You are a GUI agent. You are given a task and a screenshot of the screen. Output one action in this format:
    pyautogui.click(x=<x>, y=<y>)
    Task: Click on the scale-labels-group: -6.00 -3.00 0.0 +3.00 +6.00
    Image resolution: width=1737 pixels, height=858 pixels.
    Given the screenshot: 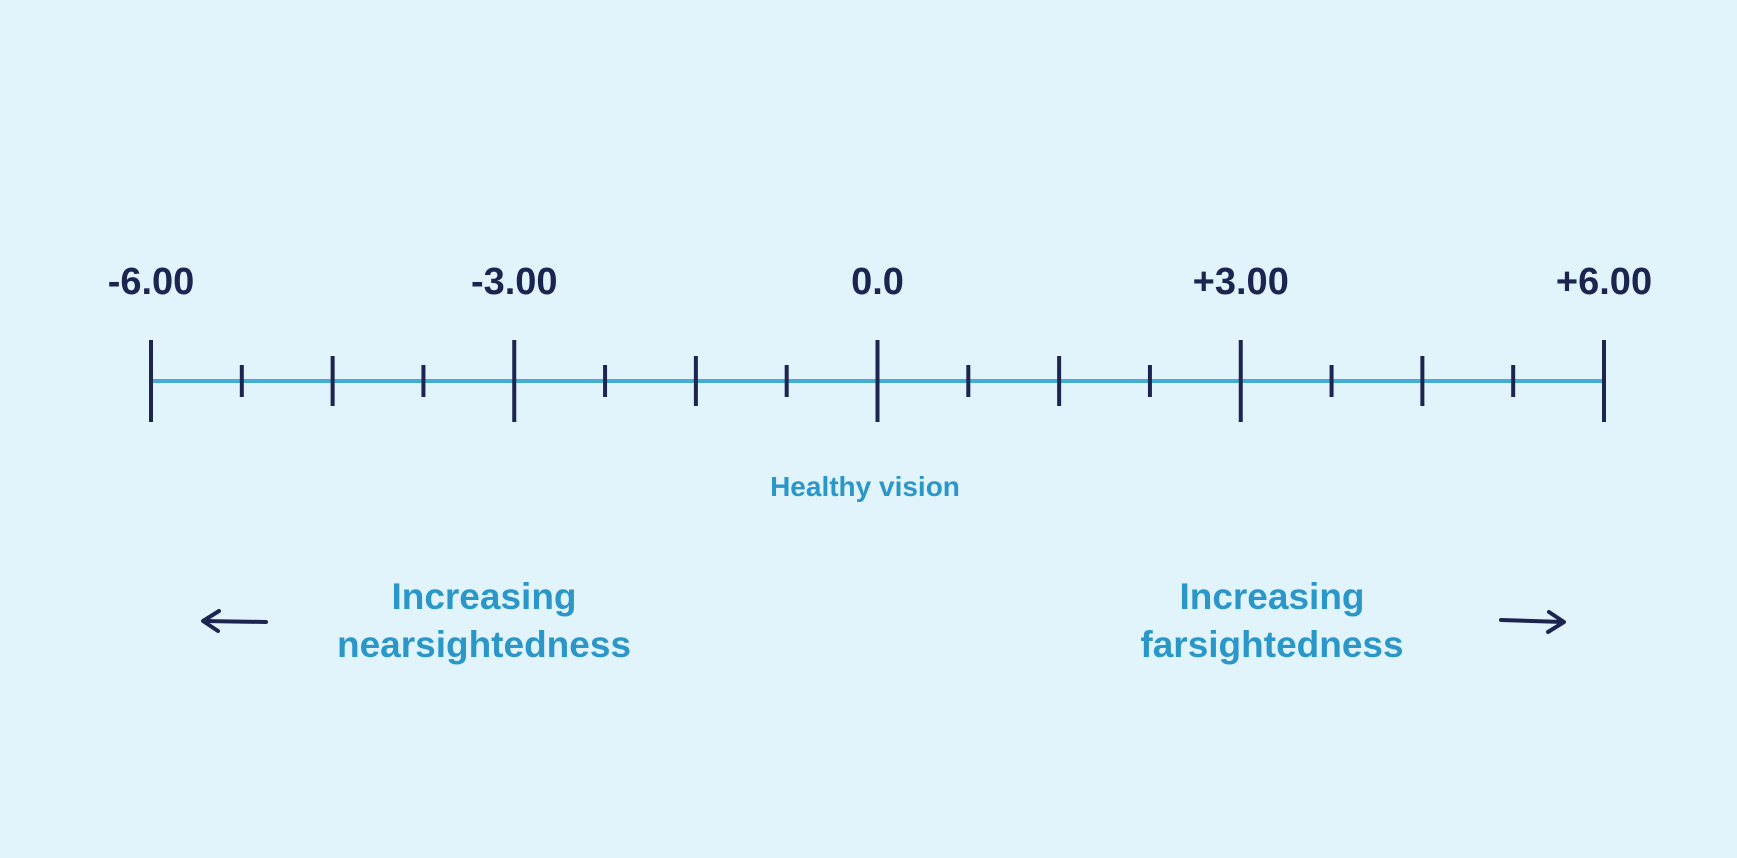 What is the action you would take?
    pyautogui.click(x=880, y=282)
    